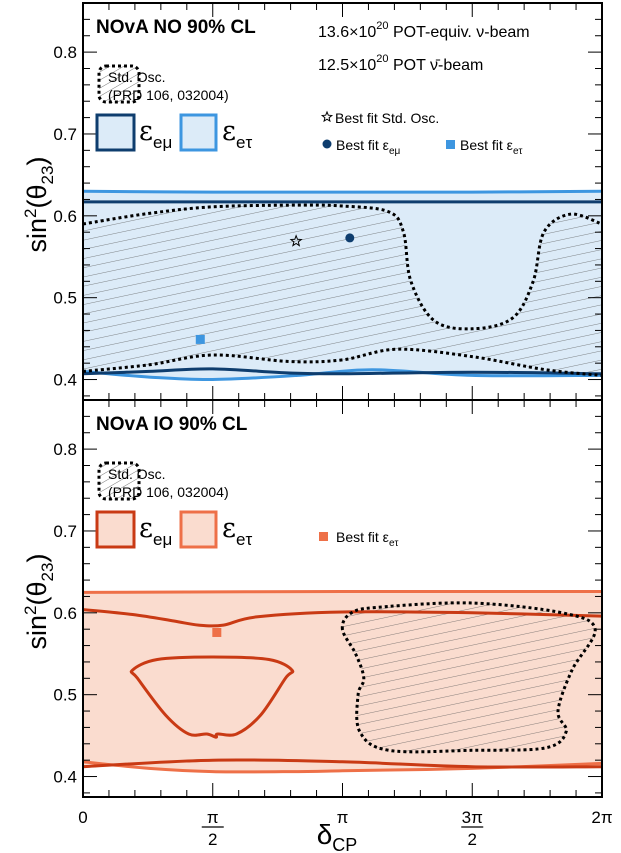  Describe the element at coordinates (424, 30) in the screenshot. I see `exposure-nu: 13.6×1020 POT-equiv. ν-beam` at that location.